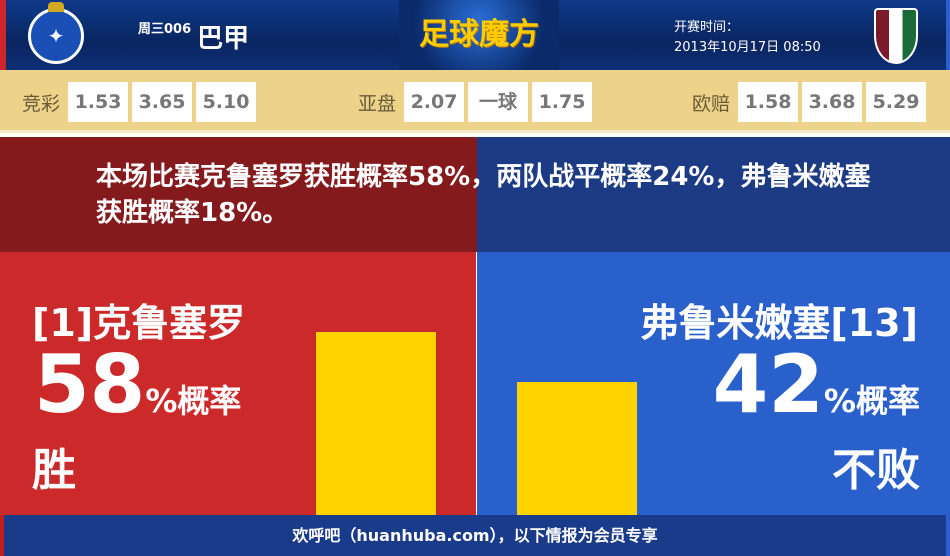 This screenshot has width=950, height=556. I want to click on kickoff-value: 2013年10月17日 08:50, so click(747, 47).